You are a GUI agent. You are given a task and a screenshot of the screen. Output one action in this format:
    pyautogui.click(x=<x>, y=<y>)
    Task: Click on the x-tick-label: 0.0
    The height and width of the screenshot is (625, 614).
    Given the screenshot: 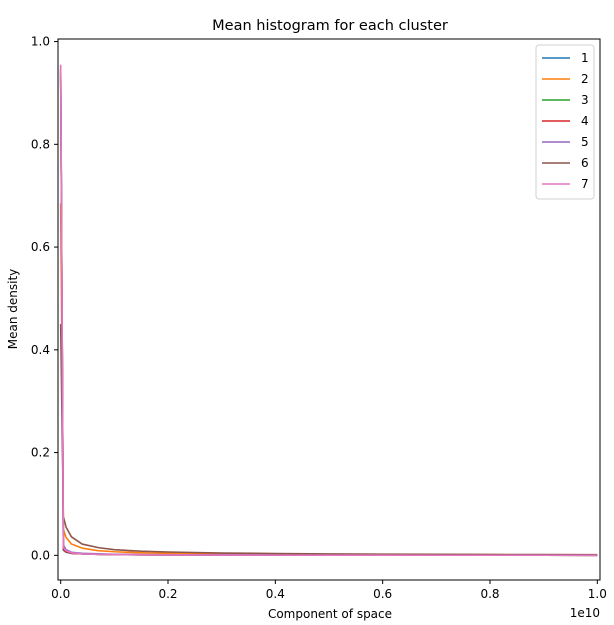 What is the action you would take?
    pyautogui.click(x=60, y=594)
    